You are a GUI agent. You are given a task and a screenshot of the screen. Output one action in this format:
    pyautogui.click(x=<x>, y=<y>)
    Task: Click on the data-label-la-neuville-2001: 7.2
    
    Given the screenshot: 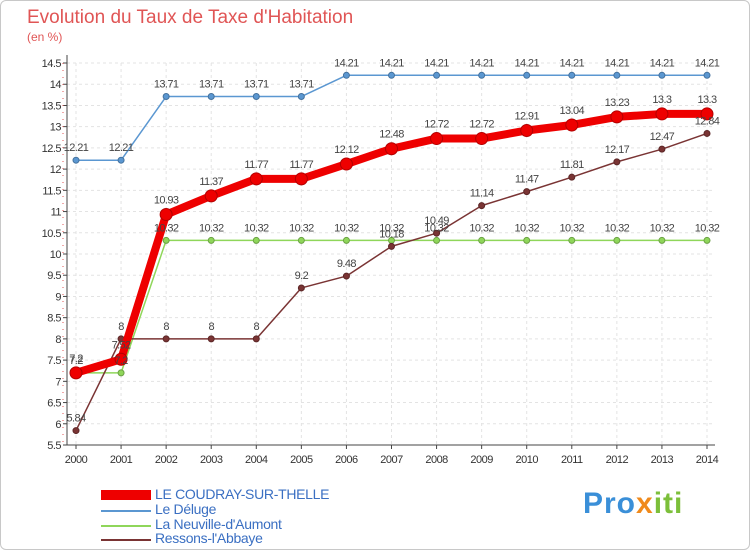 What is the action you would take?
    pyautogui.click(x=121, y=361)
    